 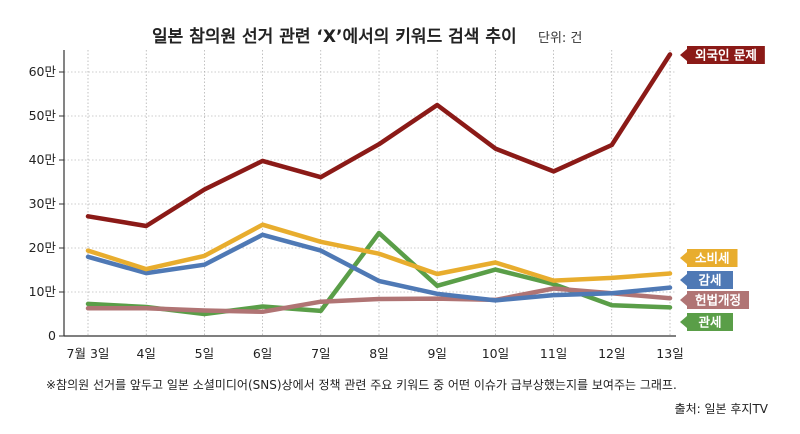 I want to click on y-tick-label: 30만, so click(x=43, y=203).